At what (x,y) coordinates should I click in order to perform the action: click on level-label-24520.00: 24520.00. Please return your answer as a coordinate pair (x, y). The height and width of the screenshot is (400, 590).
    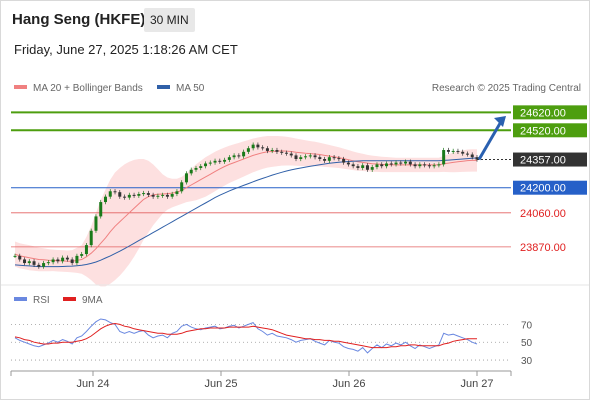
    Looking at the image, I should click on (543, 131).